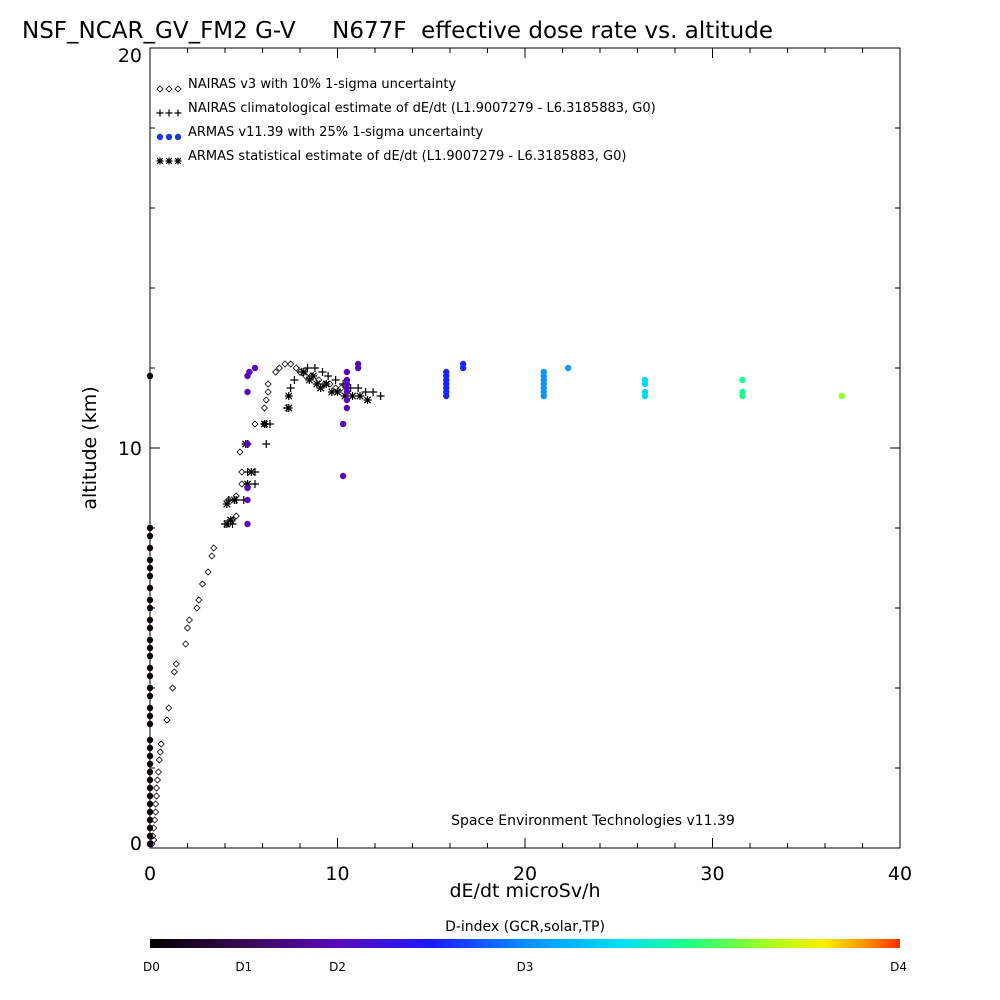 The width and height of the screenshot is (1000, 1000). What do you see at coordinates (524, 891) in the screenshot?
I see `x-axis-label: dE/dt microSv/h` at bounding box center [524, 891].